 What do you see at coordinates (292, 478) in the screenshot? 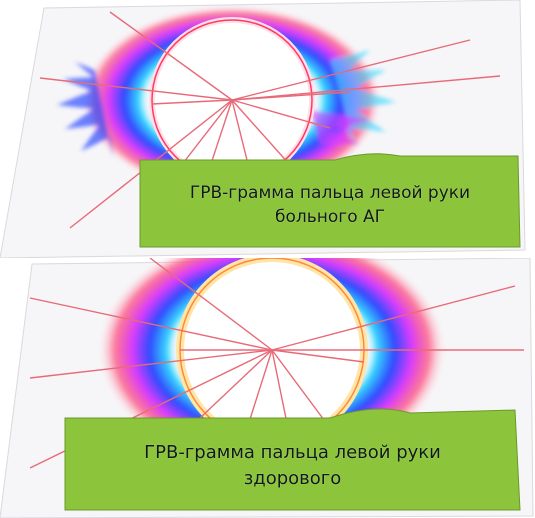
I see `bottom-caption-line2: здорового` at bounding box center [292, 478].